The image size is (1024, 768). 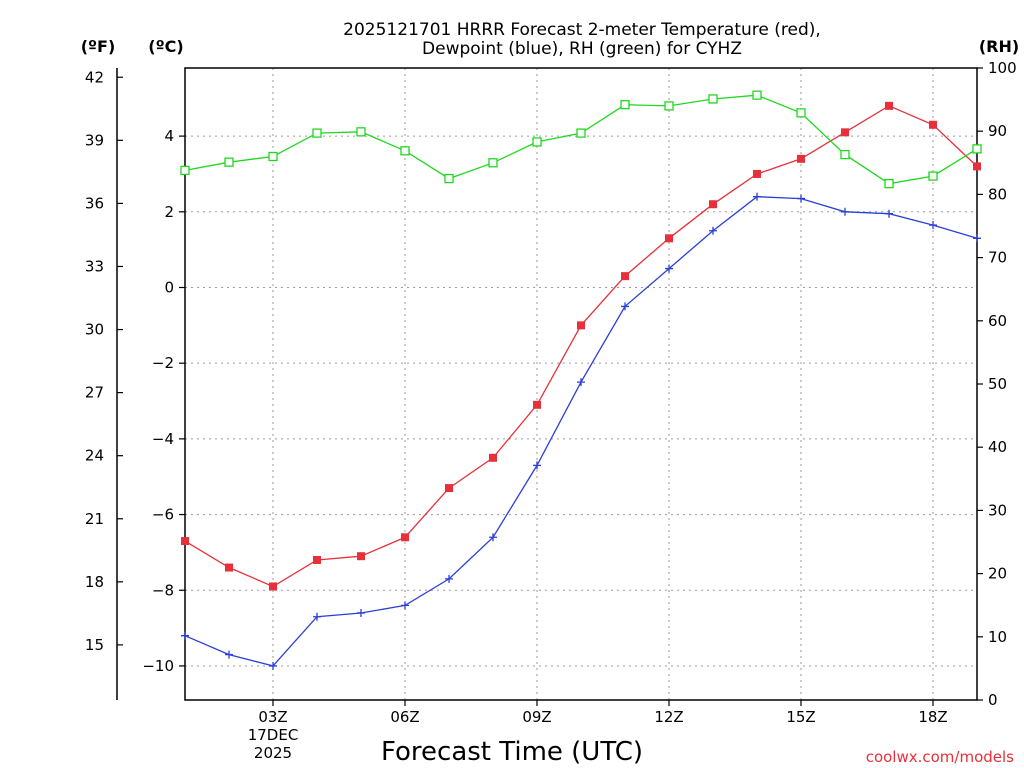 What do you see at coordinates (997, 637) in the screenshot?
I see `rh-tick-label-9: 10` at bounding box center [997, 637].